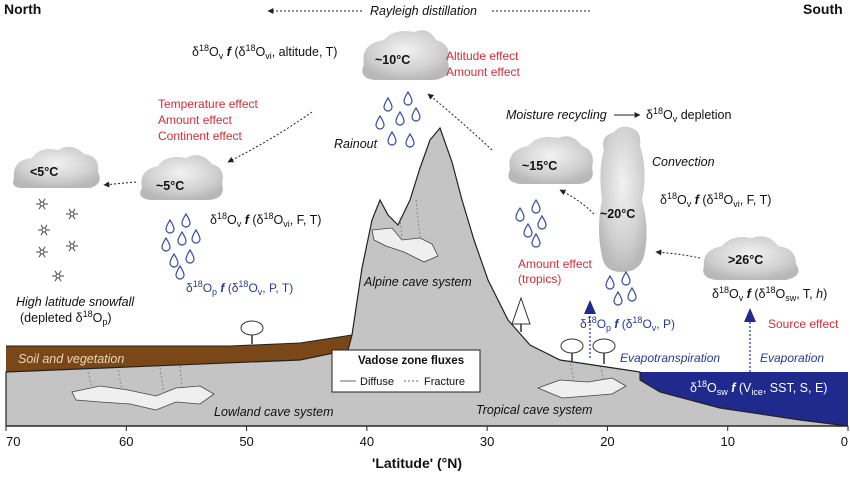 This screenshot has height=487, width=850. Describe the element at coordinates (844, 441) in the screenshot. I see `x-tick-label: 0` at that location.